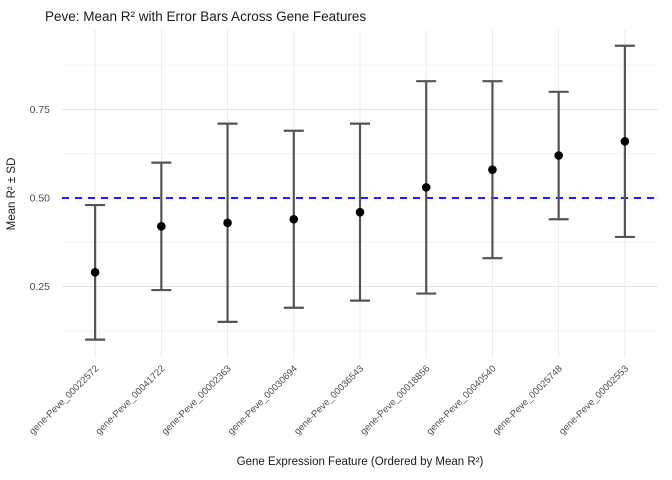 The width and height of the screenshot is (672, 480). I want to click on x-tick-label: gene-Peve_00030694, so click(263, 400).